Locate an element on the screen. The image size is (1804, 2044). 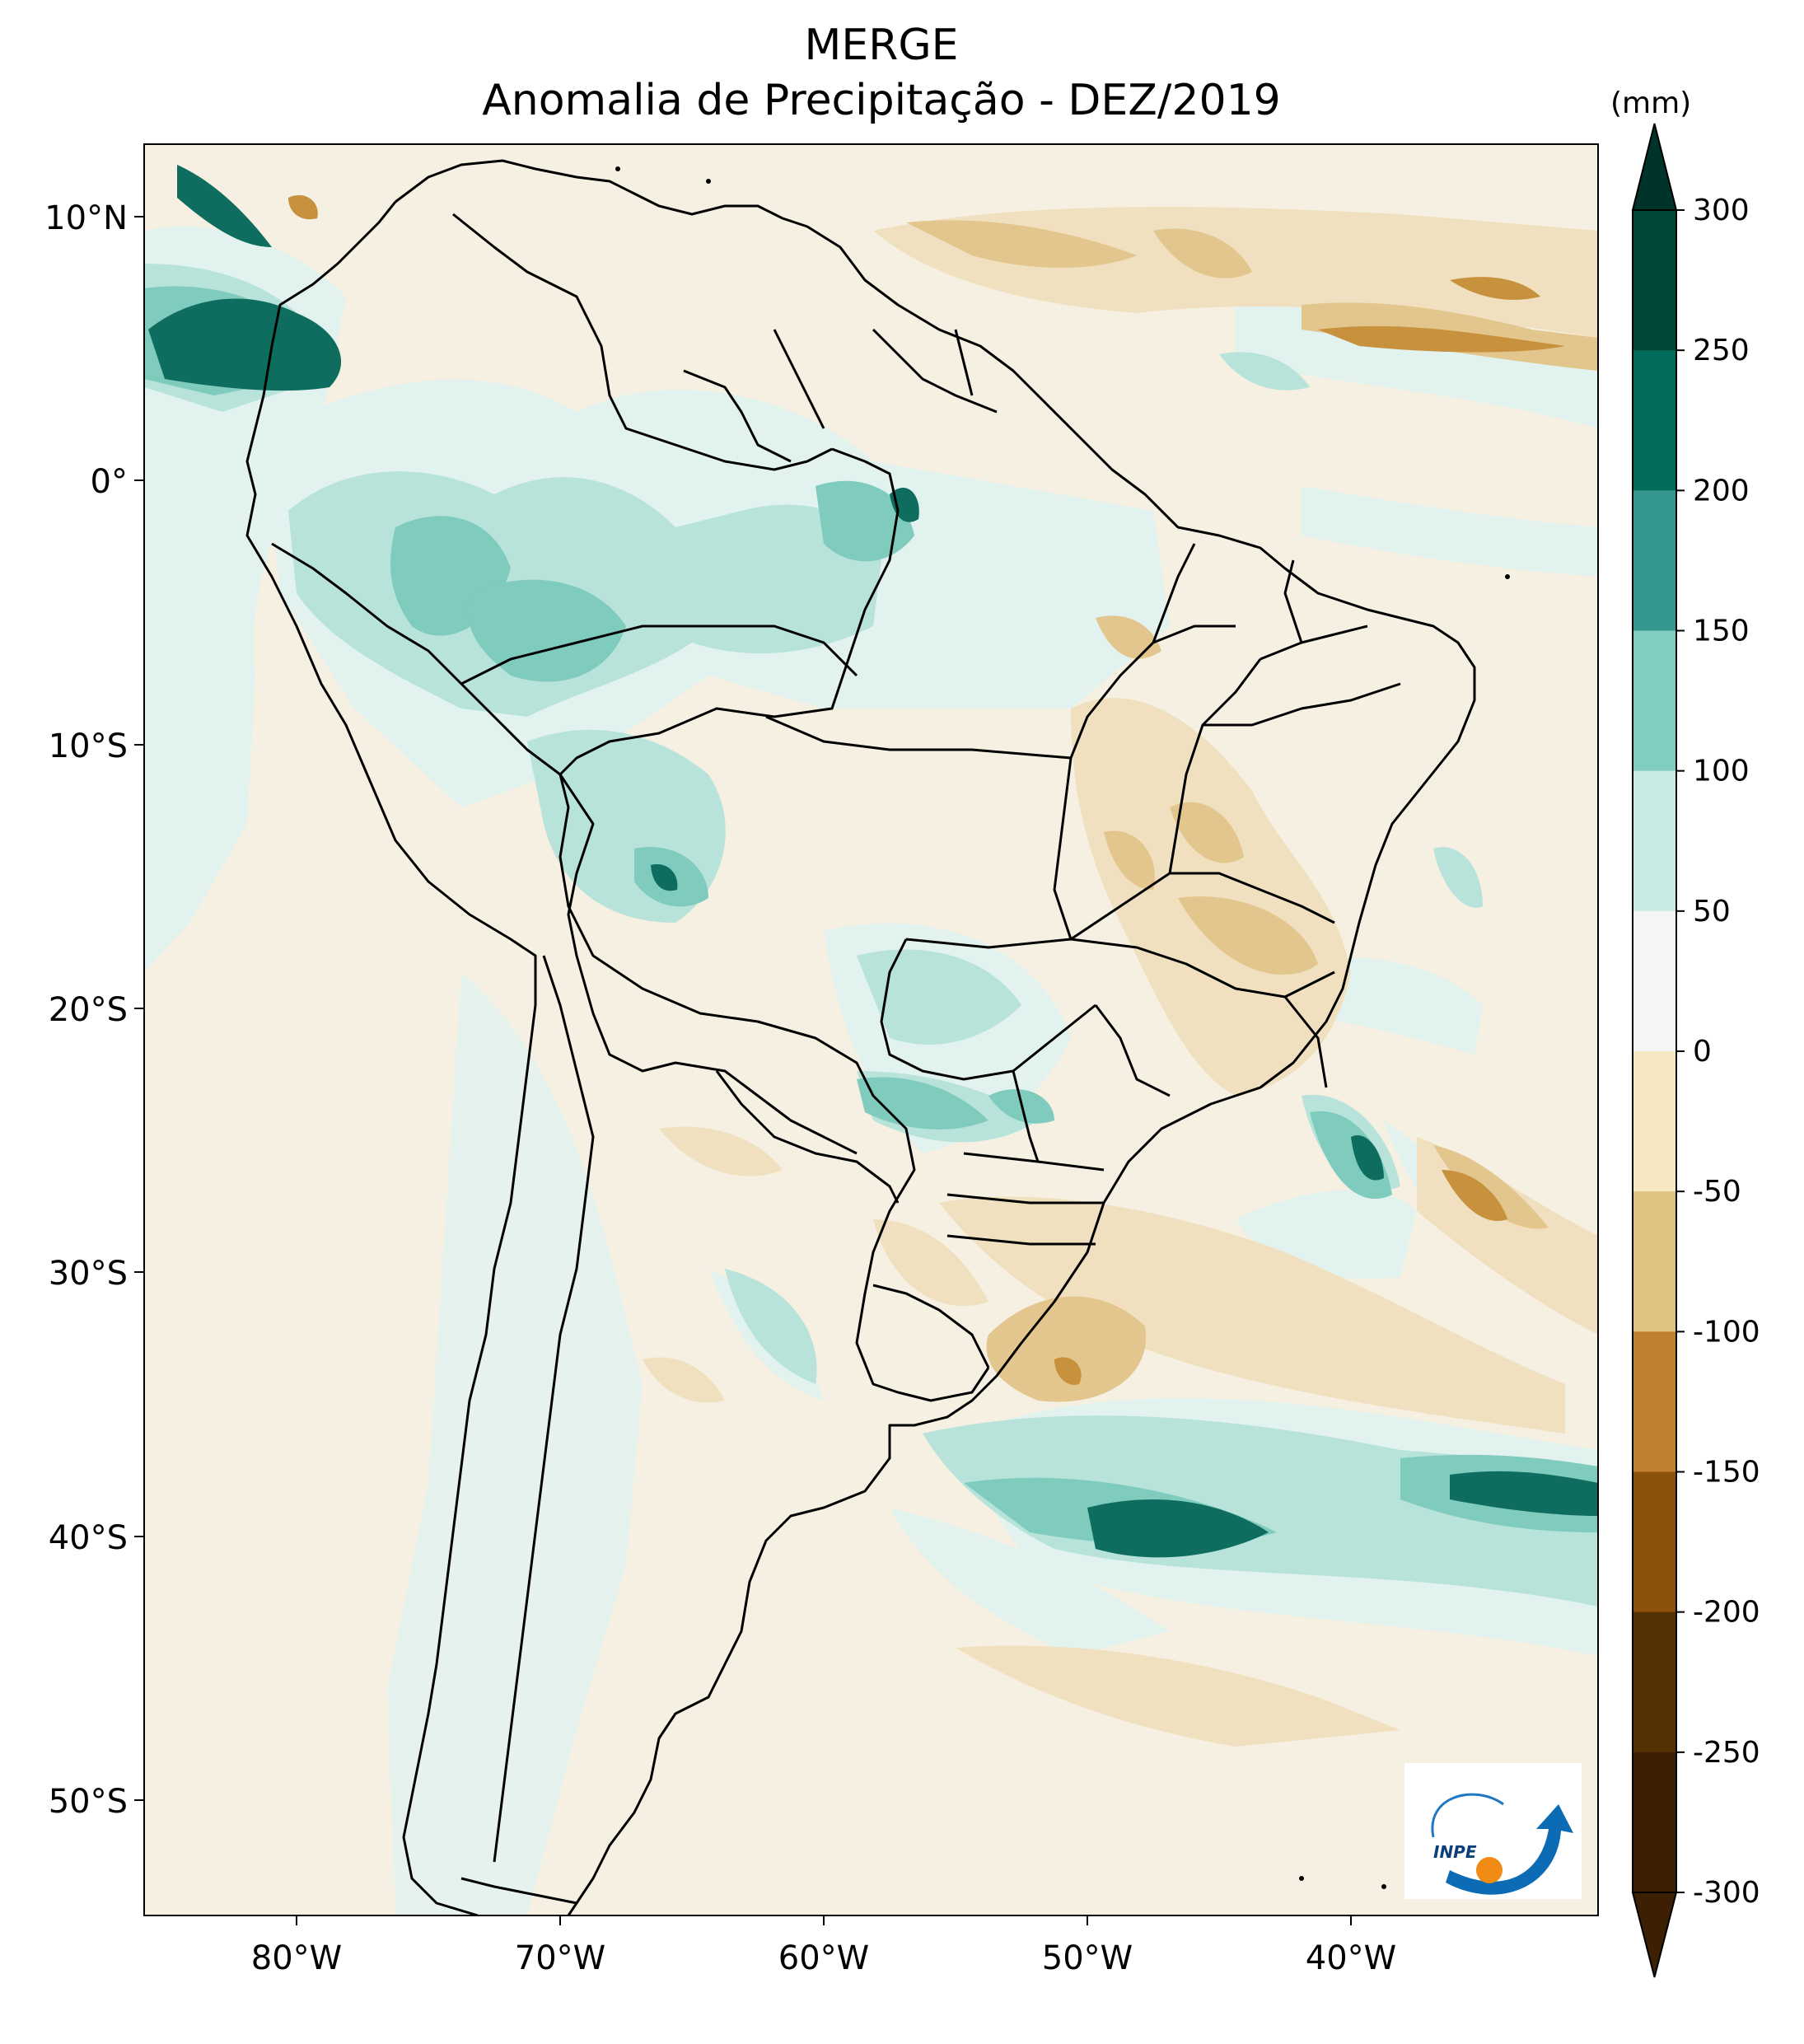
brazil-states is located at coordinates (1083, 894).